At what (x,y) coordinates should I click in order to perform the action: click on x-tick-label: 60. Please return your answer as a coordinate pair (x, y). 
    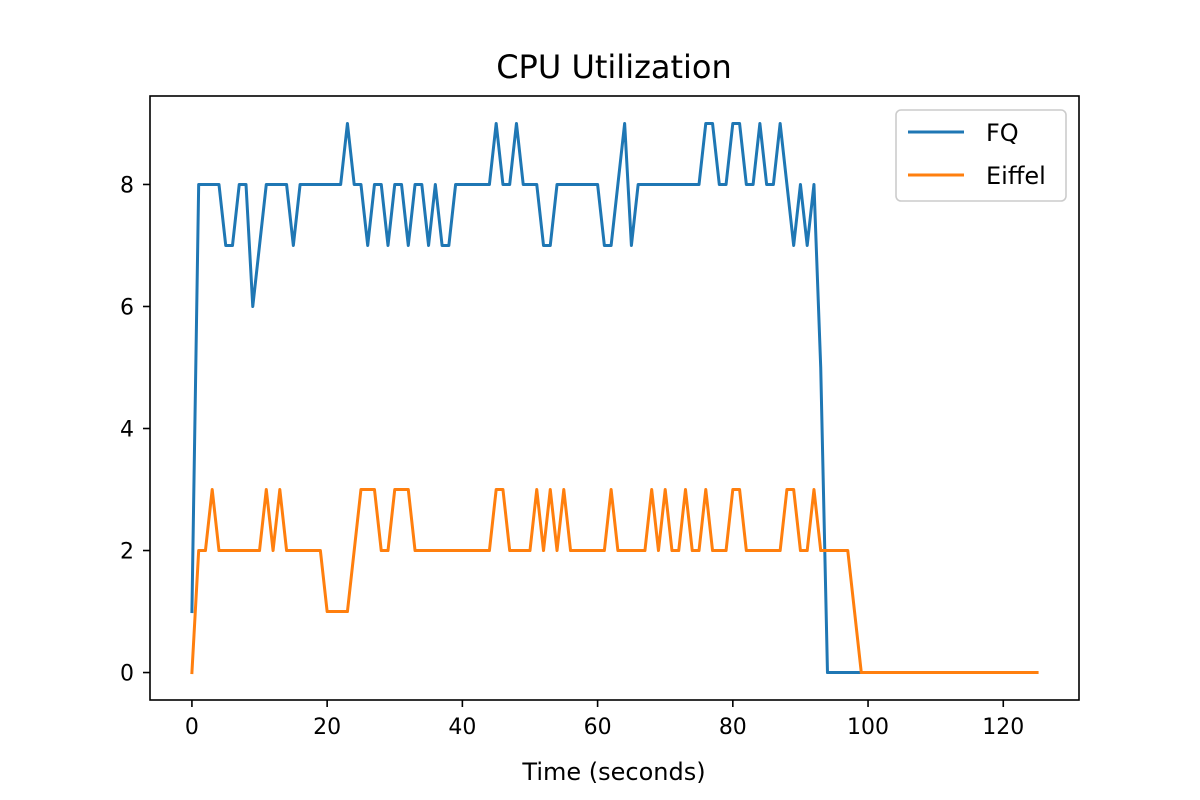
    Looking at the image, I should click on (598, 727).